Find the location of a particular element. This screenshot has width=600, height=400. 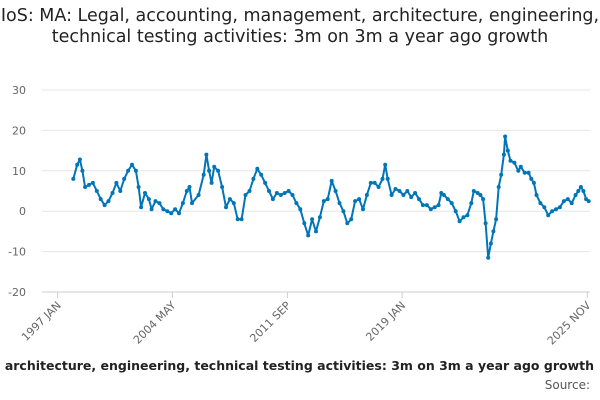

source-label: Source: is located at coordinates (567, 385).